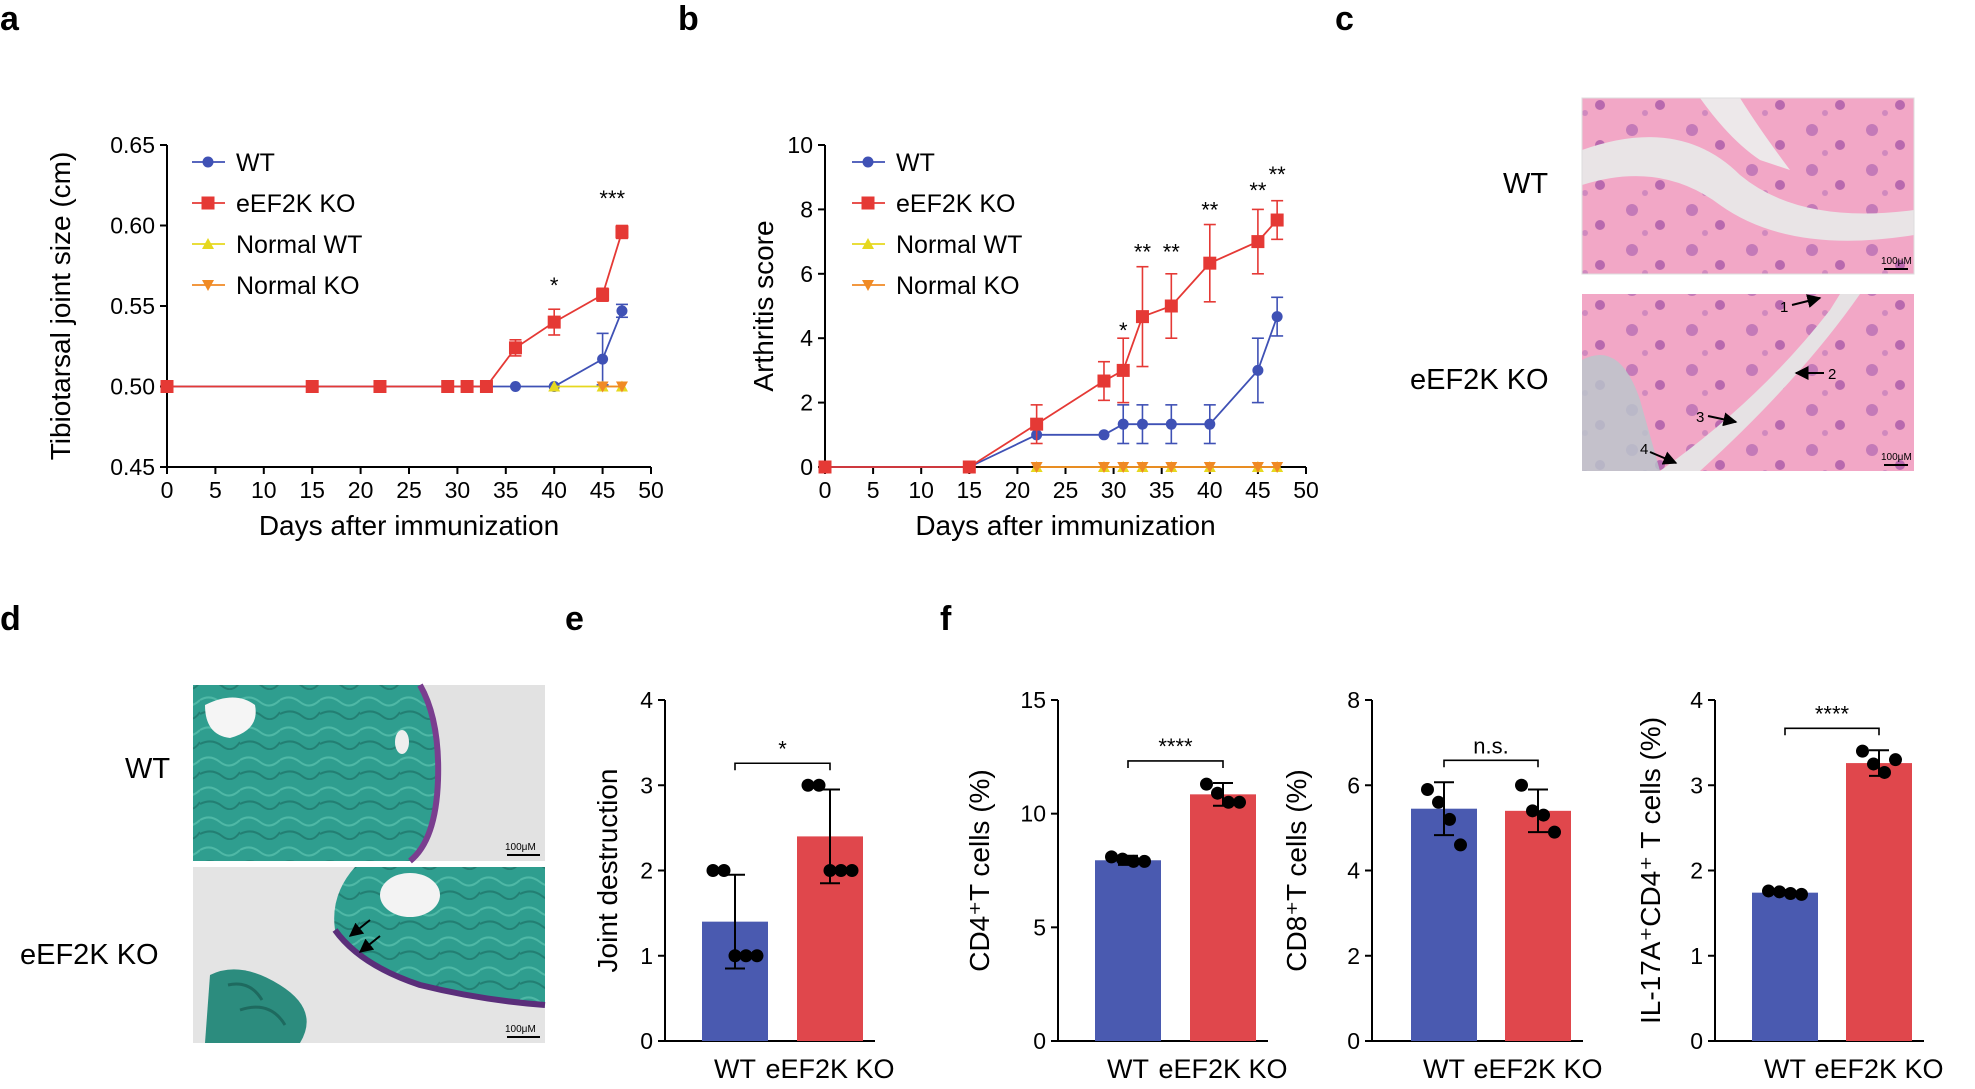 This screenshot has height=1089, width=1975. I want to click on x-tick-label: 20, so click(1018, 490).